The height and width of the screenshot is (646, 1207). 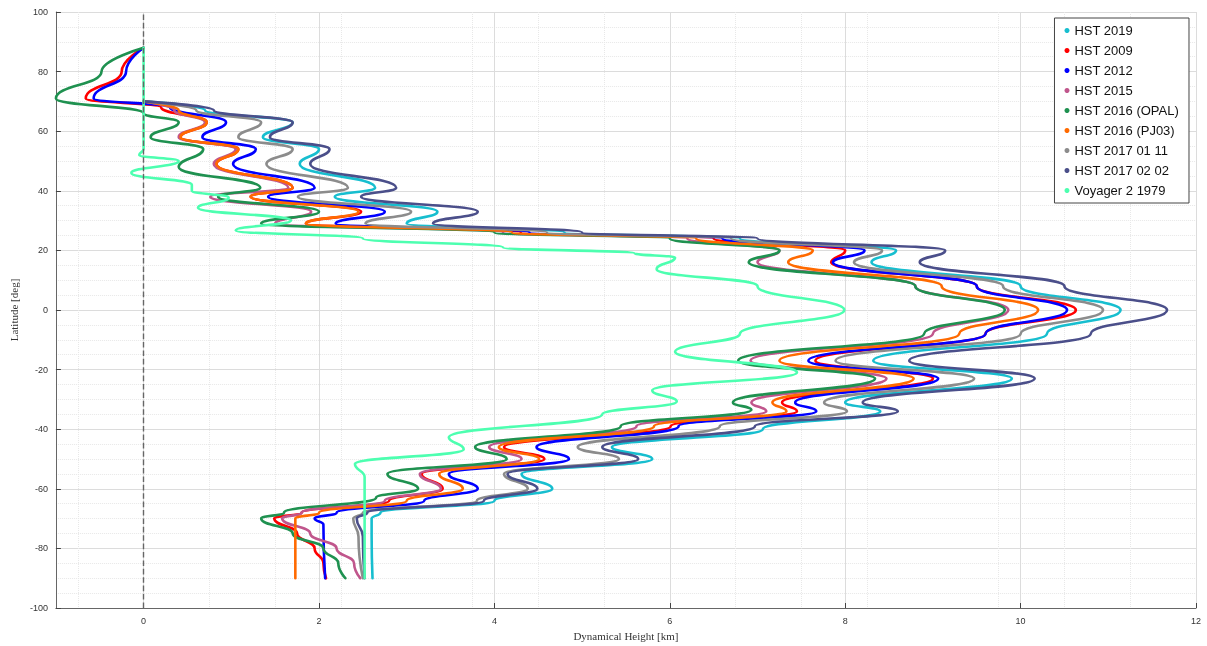 I want to click on y-tick-label: -80, so click(x=41, y=548).